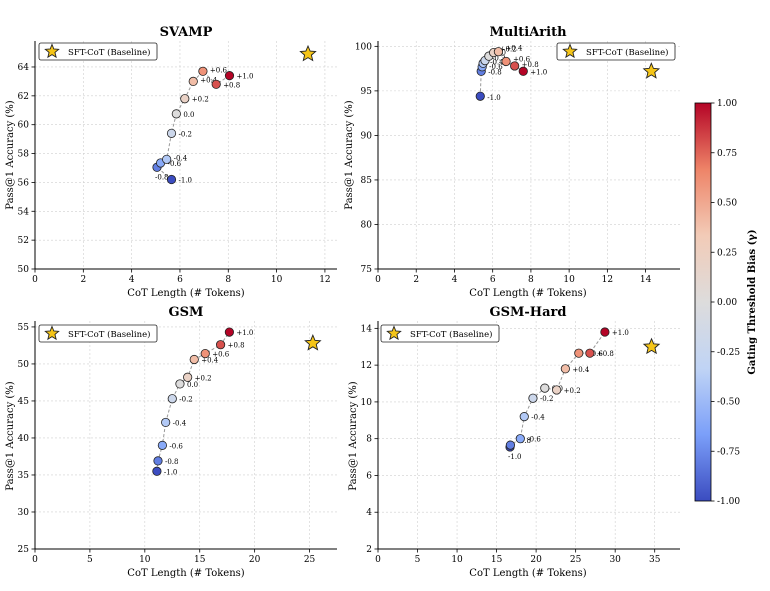  I want to click on point-label: -0.6, so click(534, 440).